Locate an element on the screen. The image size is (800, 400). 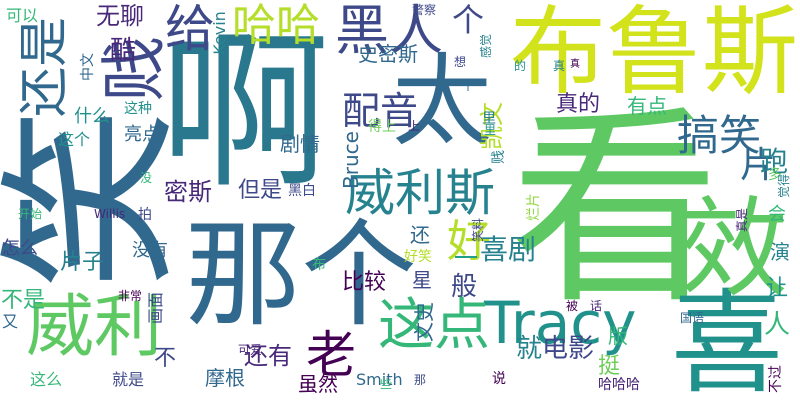
word-ku: 酷 is located at coordinates (123, 51).